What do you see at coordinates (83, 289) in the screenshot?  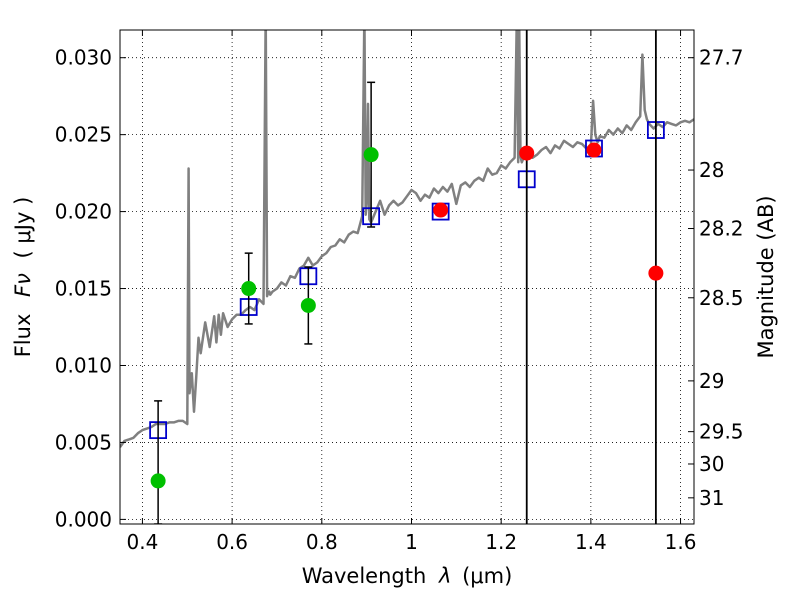 I see `y-tick-label: 0.015` at bounding box center [83, 289].